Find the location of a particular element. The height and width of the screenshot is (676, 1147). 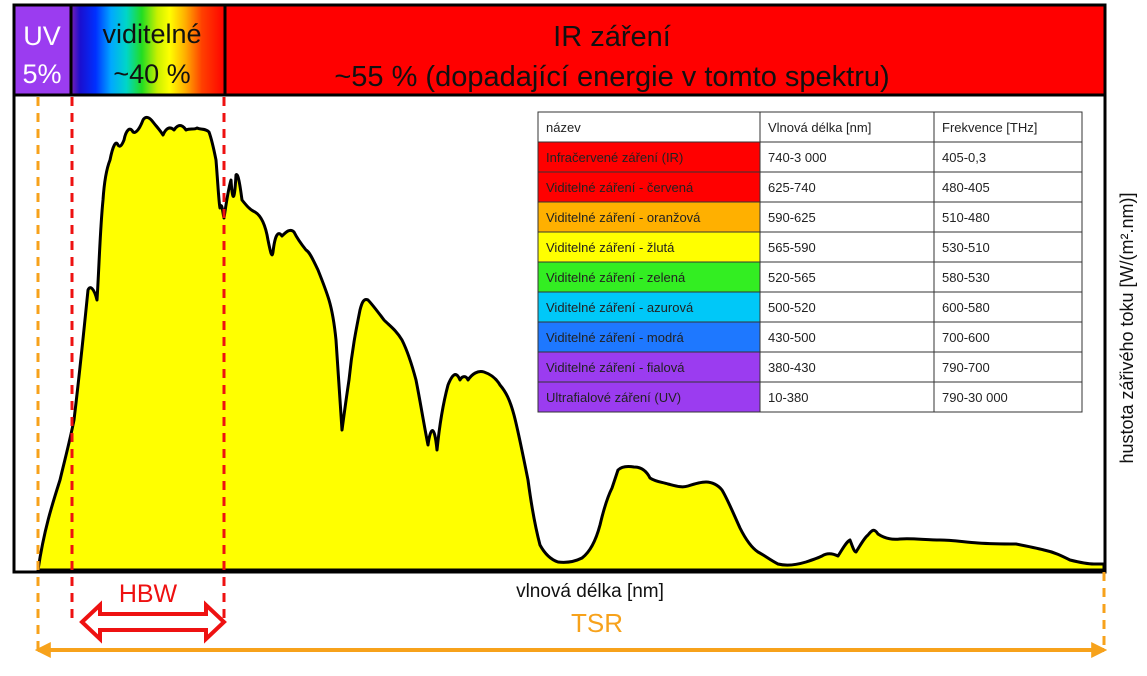

table-cell-text: 10-380 is located at coordinates (788, 397).